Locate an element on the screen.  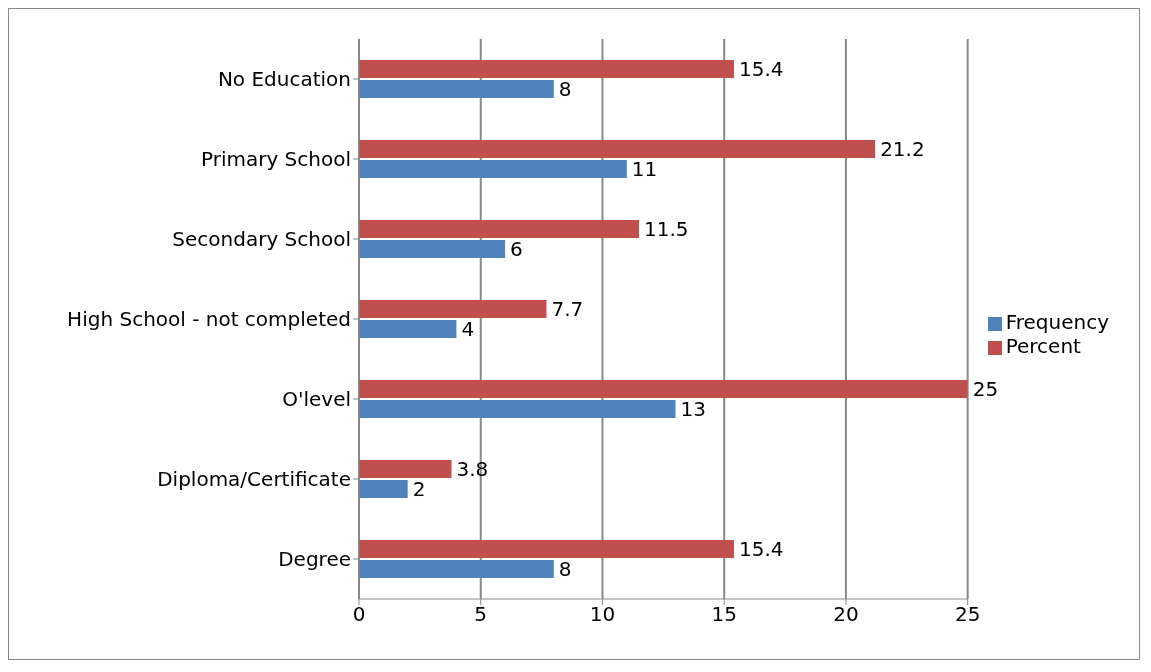
y-tick-label: High School - not completed is located at coordinates (209, 319).